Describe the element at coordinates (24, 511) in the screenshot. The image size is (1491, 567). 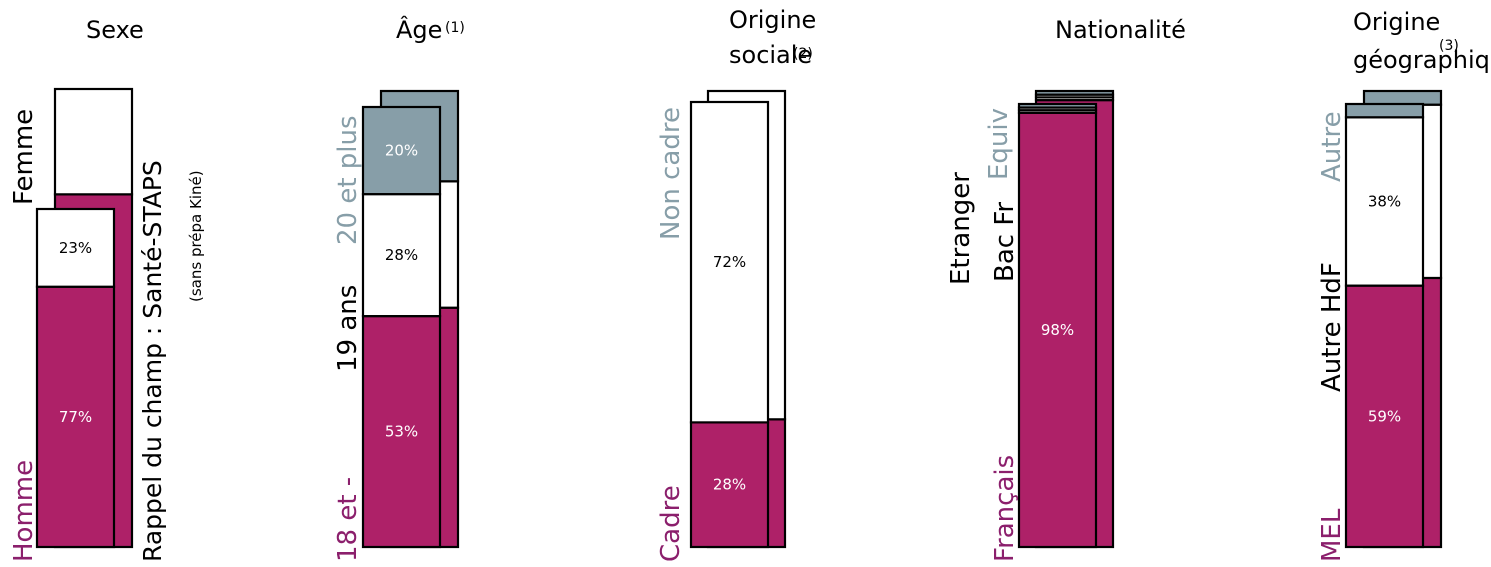
I see `category-label-0-0: Homme` at that location.